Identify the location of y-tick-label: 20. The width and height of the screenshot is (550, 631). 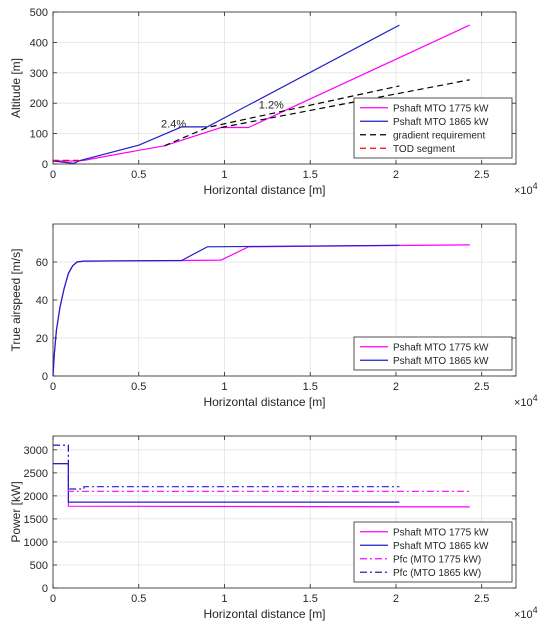
(42, 339).